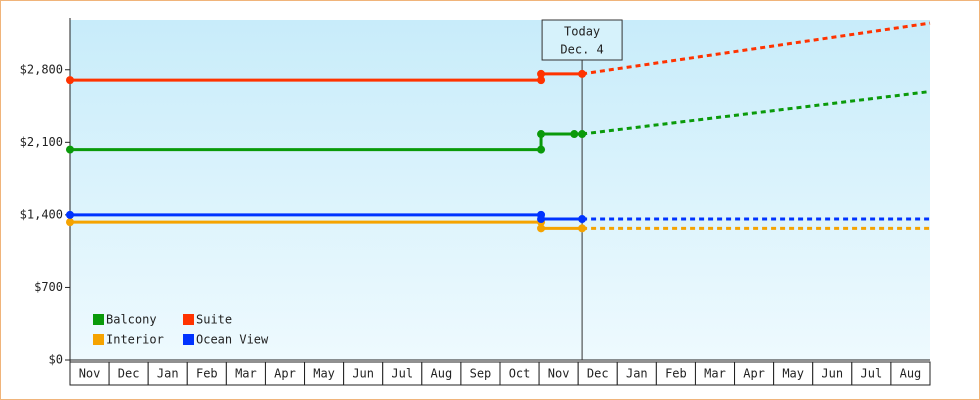  I want to click on legend-label: Interior, so click(135, 340).